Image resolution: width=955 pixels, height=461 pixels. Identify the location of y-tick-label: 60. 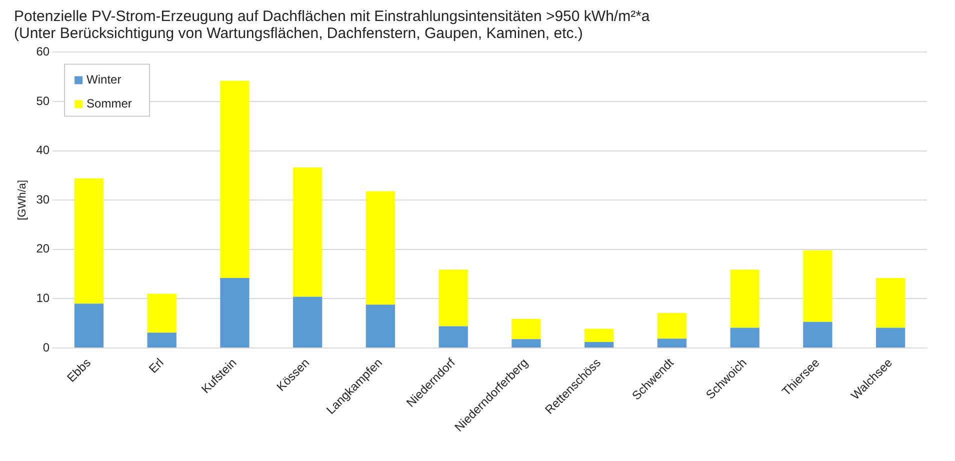
(43, 51).